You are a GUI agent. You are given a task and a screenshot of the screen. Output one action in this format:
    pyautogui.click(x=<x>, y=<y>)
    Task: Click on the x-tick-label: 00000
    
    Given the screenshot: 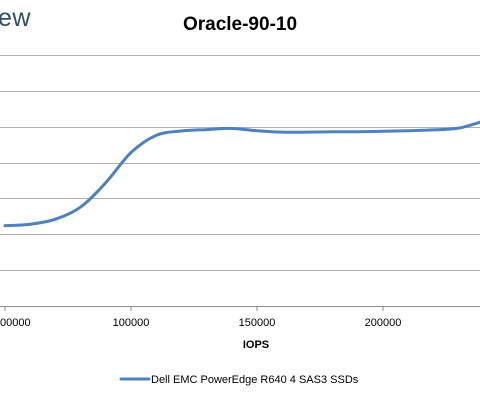 What is the action you would take?
    pyautogui.click(x=15, y=323)
    